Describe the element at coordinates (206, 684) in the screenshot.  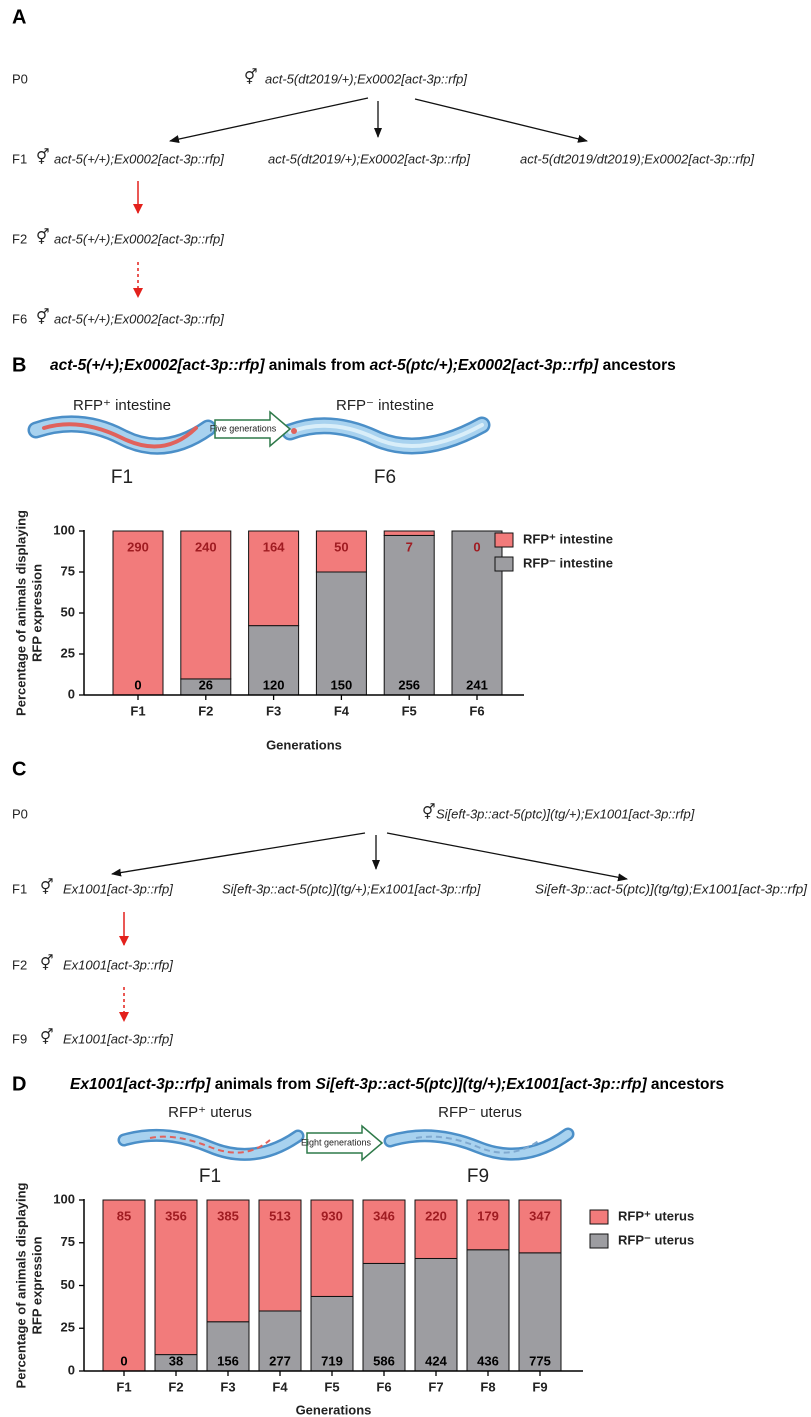
I see `count-label: 26` at that location.